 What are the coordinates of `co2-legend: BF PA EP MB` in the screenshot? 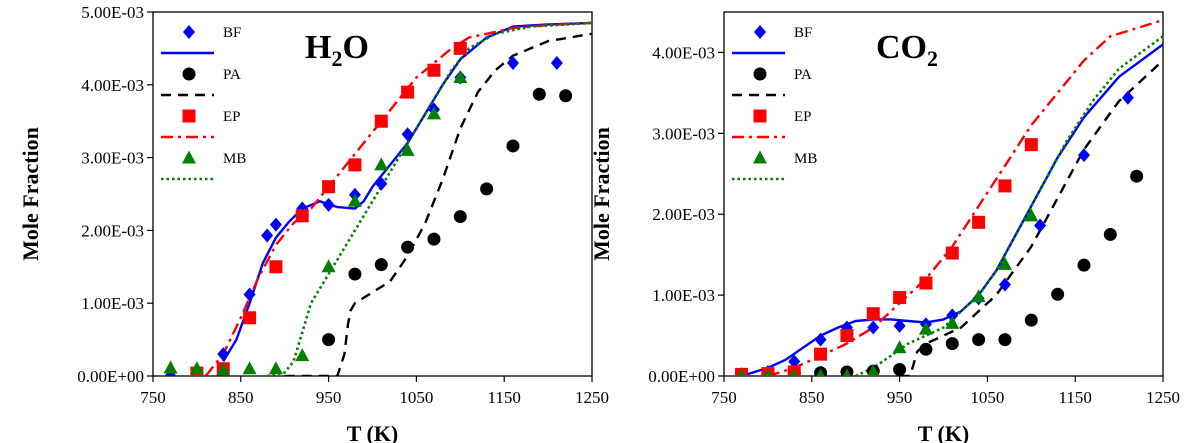 It's located at (774, 103).